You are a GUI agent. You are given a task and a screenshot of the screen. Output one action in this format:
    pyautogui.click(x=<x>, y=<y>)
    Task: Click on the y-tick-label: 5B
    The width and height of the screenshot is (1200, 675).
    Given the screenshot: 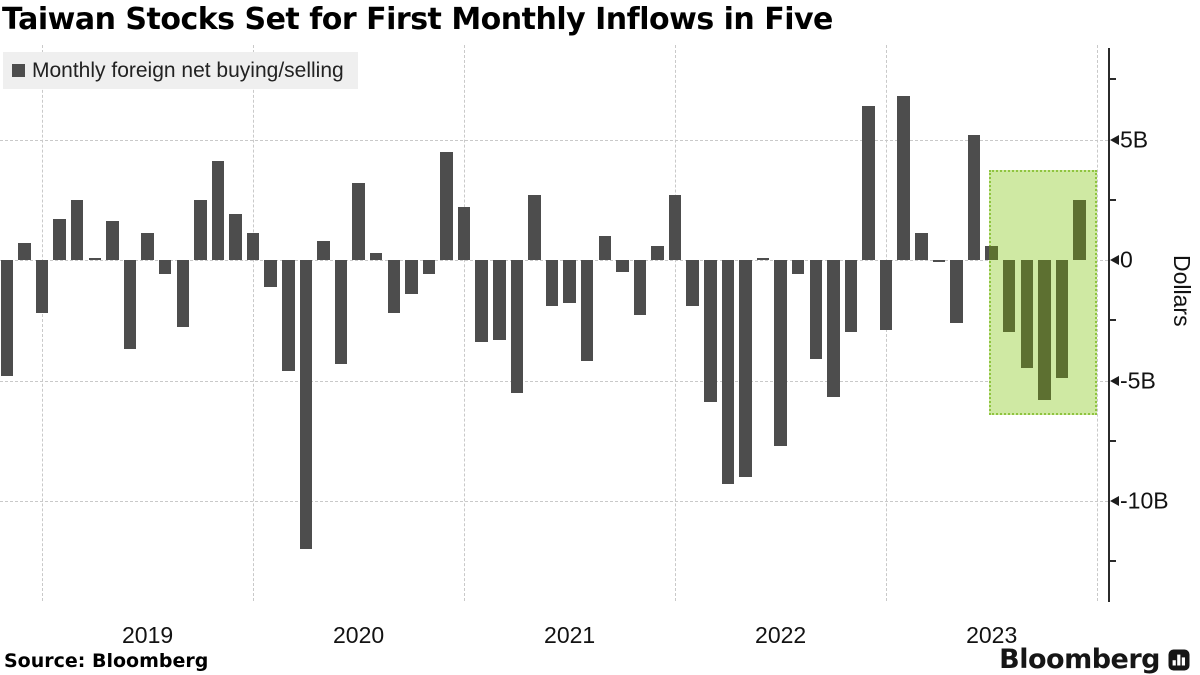 What is the action you would take?
    pyautogui.click(x=1134, y=139)
    